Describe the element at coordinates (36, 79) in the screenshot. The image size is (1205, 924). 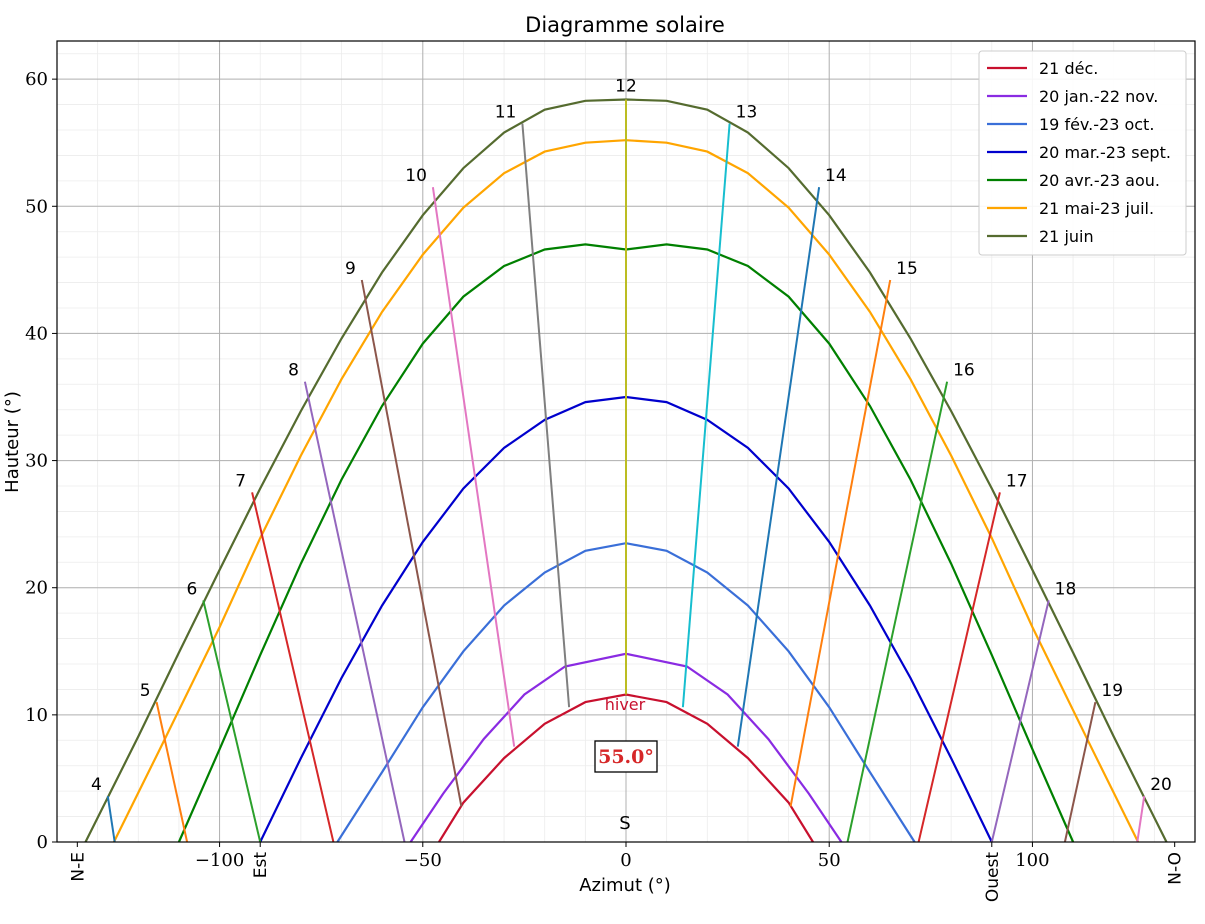
I see `y-tick-label: 60` at that location.